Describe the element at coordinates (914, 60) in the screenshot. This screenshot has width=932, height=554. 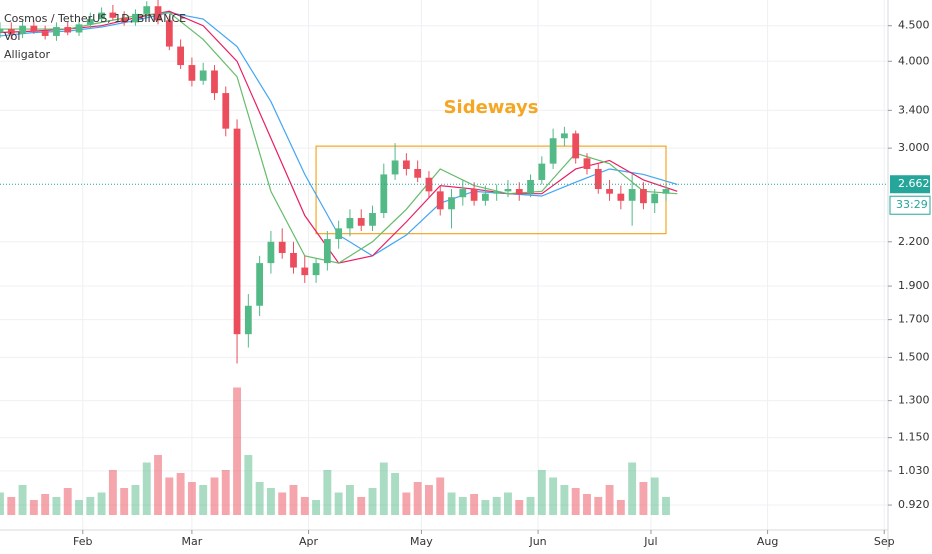
I see `y-tick-label: 4.000` at that location.